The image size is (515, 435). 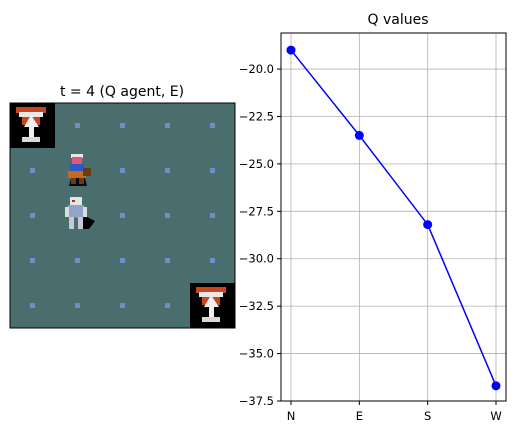 What do you see at coordinates (291, 416) in the screenshot?
I see `x-tick-label: N` at bounding box center [291, 416].